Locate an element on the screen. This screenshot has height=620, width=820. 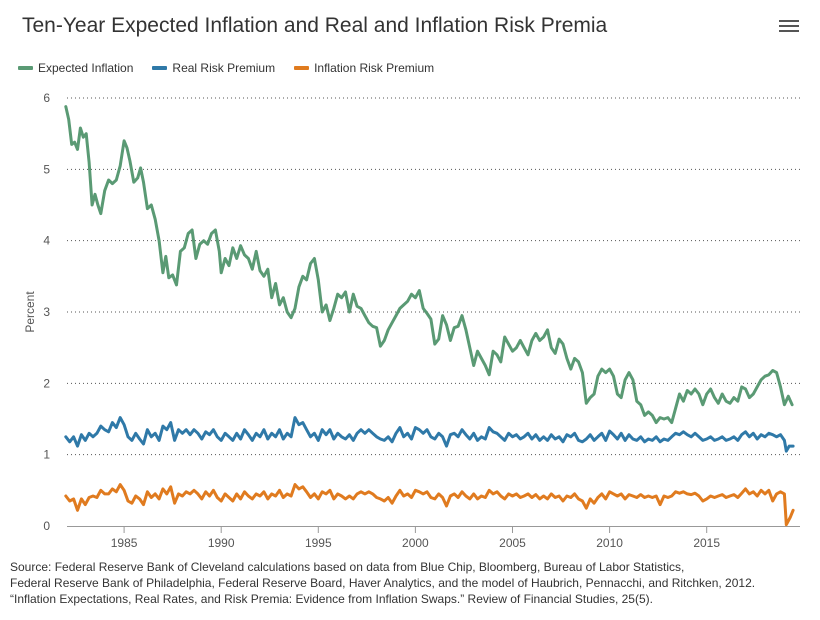
y-tick-label: 5 is located at coordinates (46, 169).